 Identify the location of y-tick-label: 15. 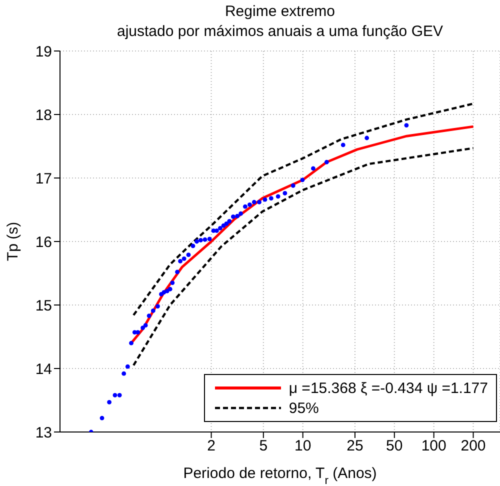
(43, 305).